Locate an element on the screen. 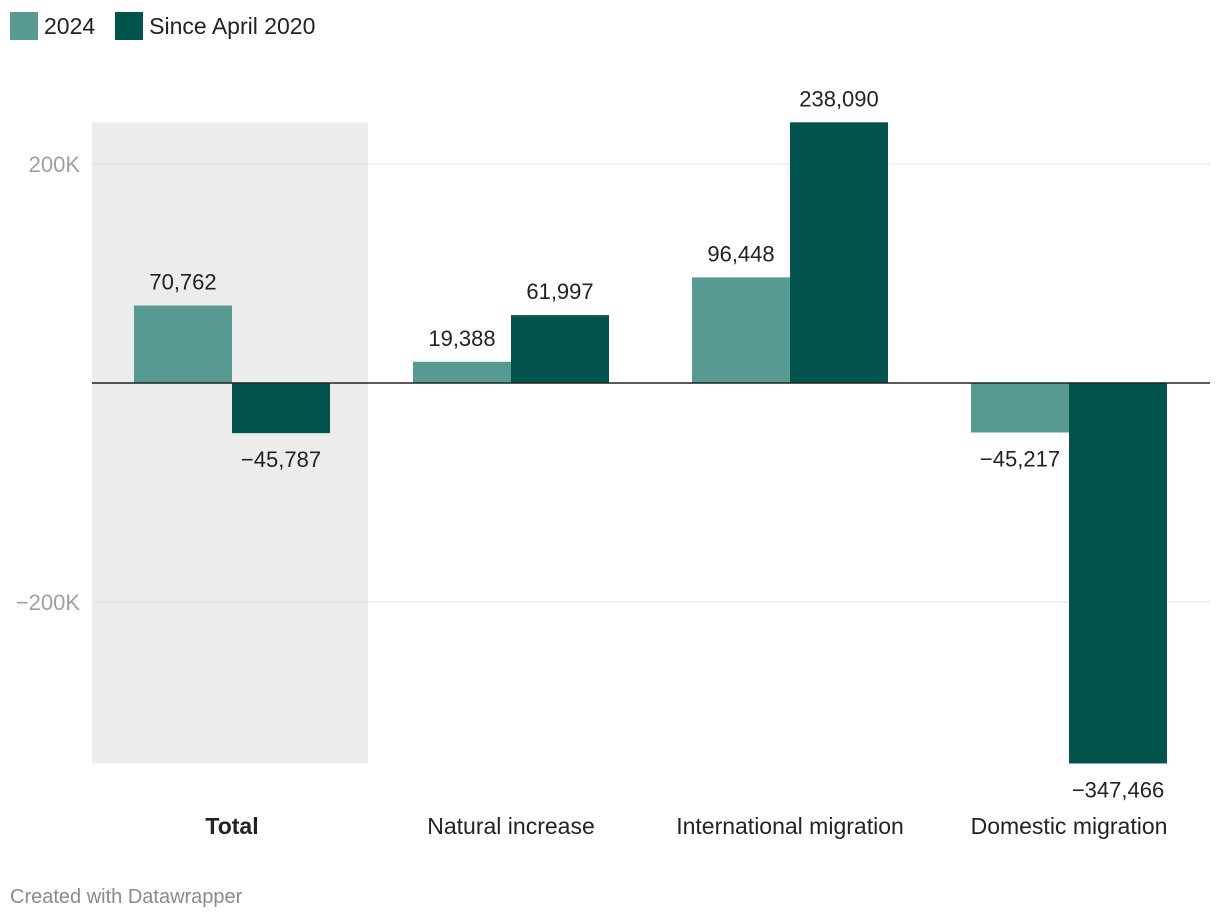 The width and height of the screenshot is (1220, 924). value-label-total-2024: 70,762 is located at coordinates (182, 282).